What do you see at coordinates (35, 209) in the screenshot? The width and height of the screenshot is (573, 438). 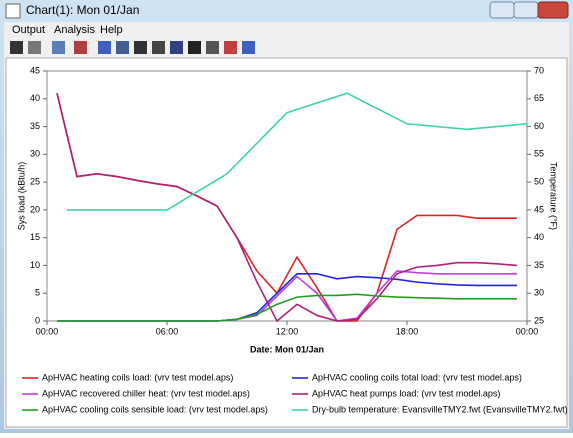 I see `y-tick-label: 20` at bounding box center [35, 209].